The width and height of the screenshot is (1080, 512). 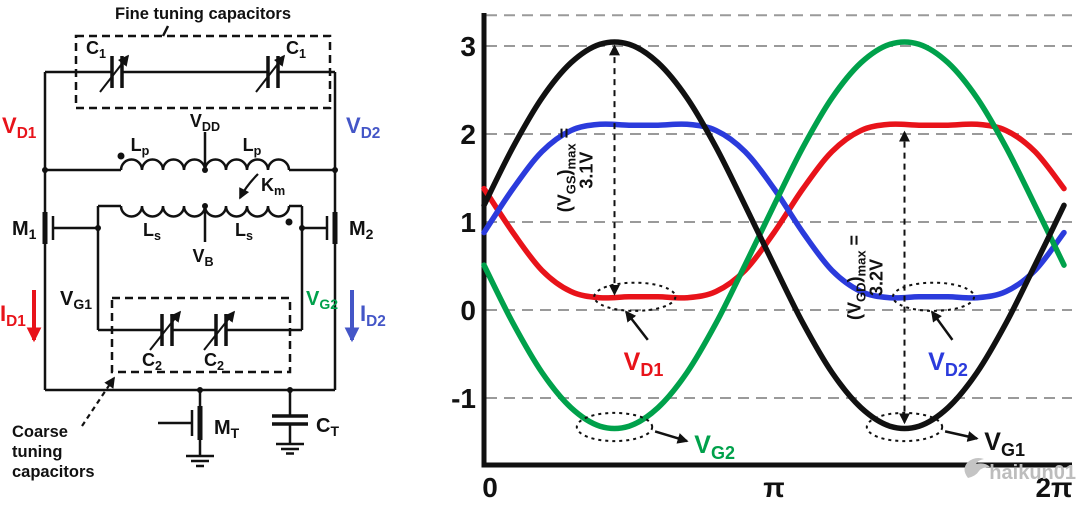 I want to click on callout-ellipse-V_D2, so click(x=933, y=296).